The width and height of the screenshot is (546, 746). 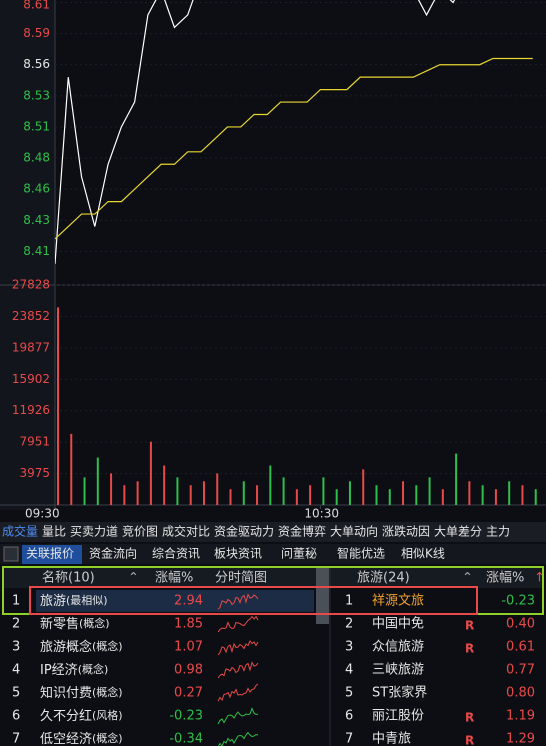 What do you see at coordinates (186, 739) in the screenshot?
I see `change: -0.34` at bounding box center [186, 739].